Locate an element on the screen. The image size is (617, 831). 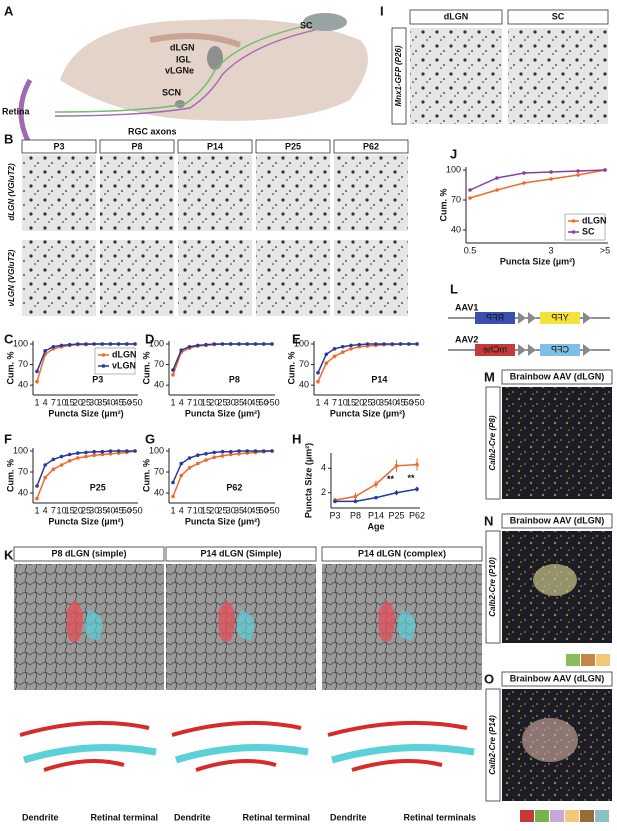
column-header-text: P14 dLGN (Simple) is located at coordinates (240, 553).